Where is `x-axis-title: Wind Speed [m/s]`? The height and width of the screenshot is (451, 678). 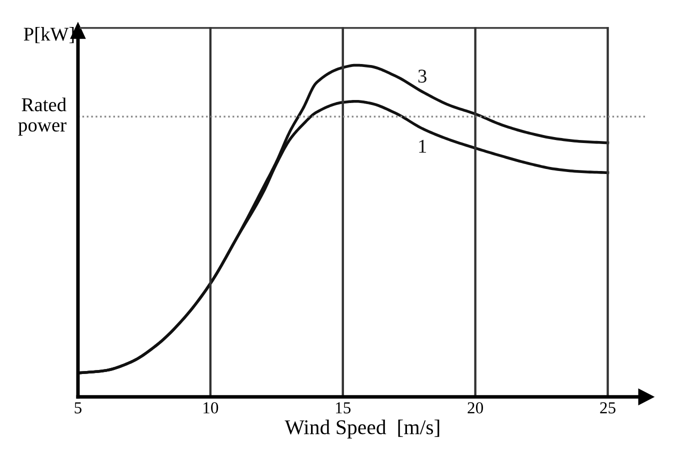
x-axis-title: Wind Speed [m/s] is located at coordinates (362, 429).